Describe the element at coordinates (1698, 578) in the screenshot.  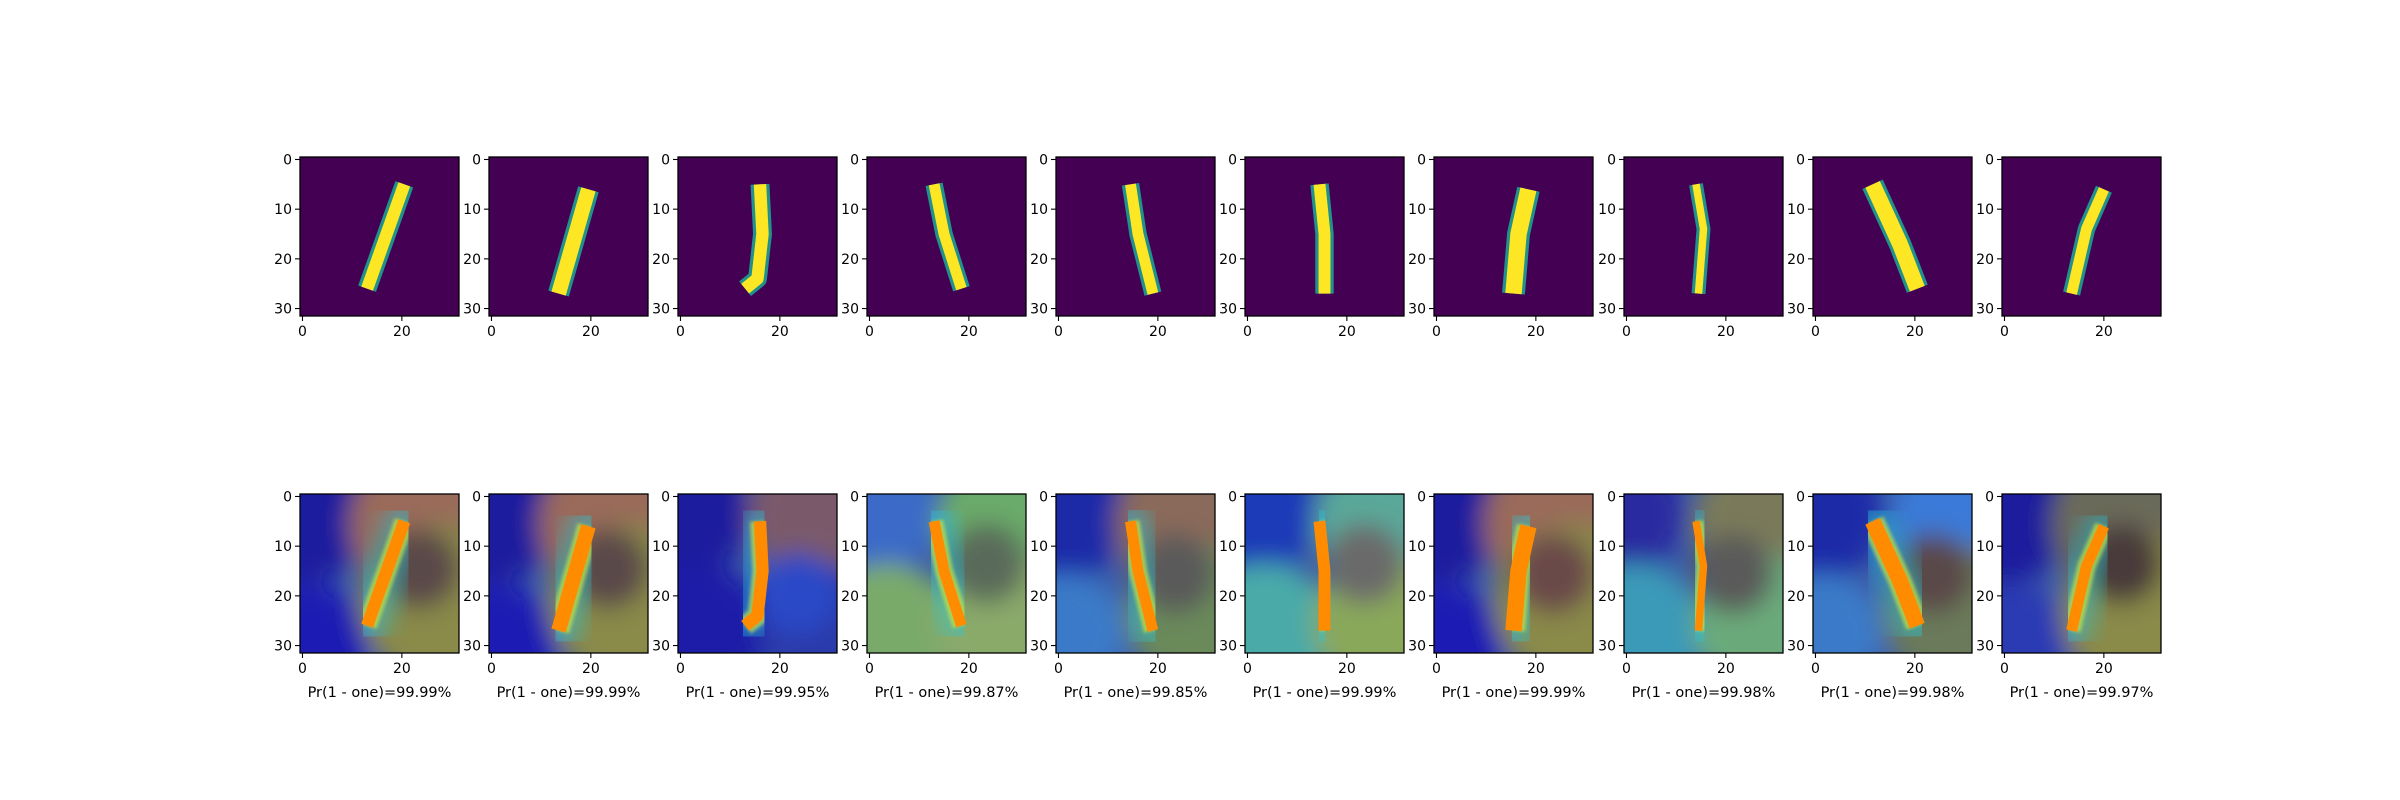
I see `saliency-panel-8: 01020300 20Pr(1 - one)=99.98%` at that location.